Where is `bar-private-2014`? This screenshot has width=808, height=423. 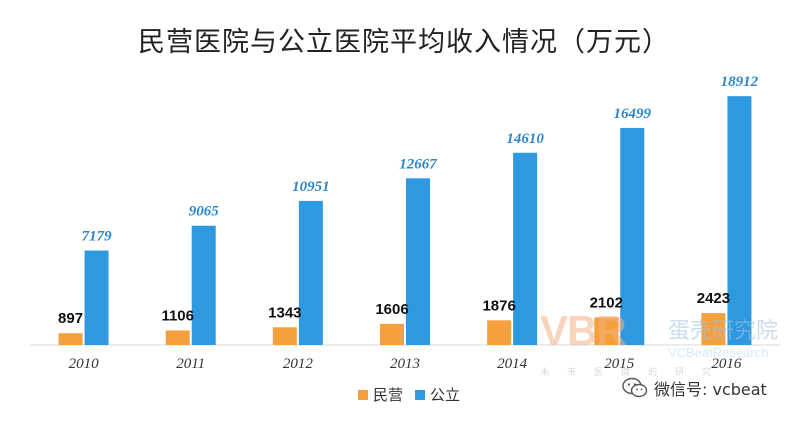
bar-private-2014 is located at coordinates (499, 332).